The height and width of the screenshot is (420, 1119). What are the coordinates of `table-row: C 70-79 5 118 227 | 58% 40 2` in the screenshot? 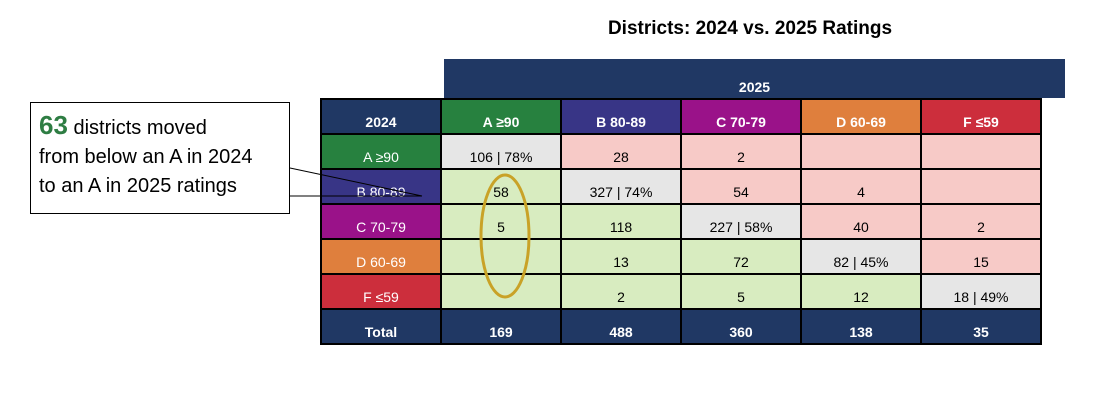 It's located at (681, 221).